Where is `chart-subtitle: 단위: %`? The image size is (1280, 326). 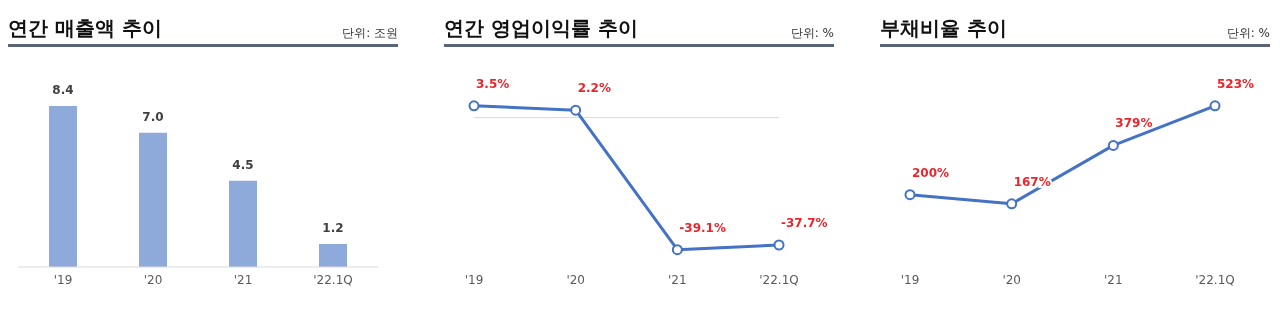 chart-subtitle: 단위: % is located at coordinates (1248, 33).